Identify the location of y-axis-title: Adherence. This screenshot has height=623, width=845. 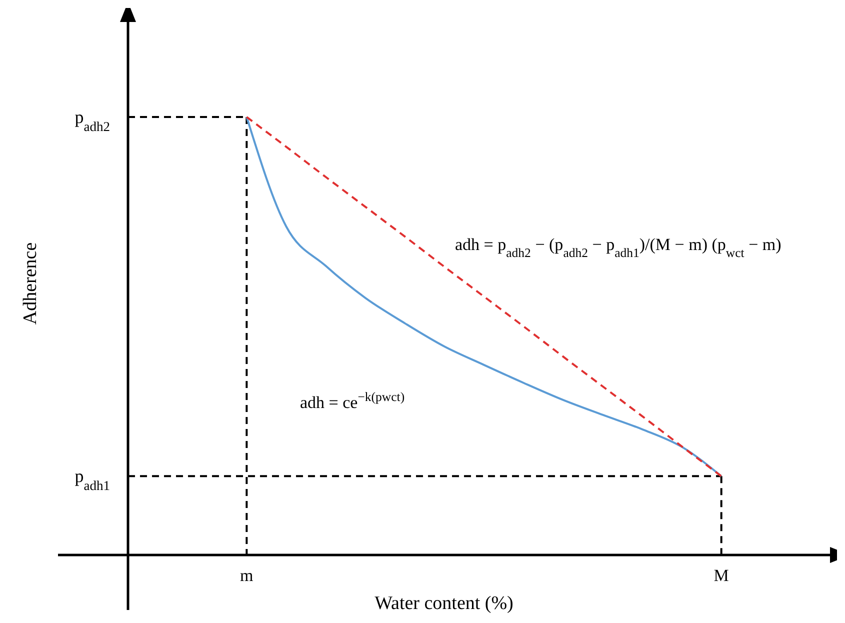
(30, 283).